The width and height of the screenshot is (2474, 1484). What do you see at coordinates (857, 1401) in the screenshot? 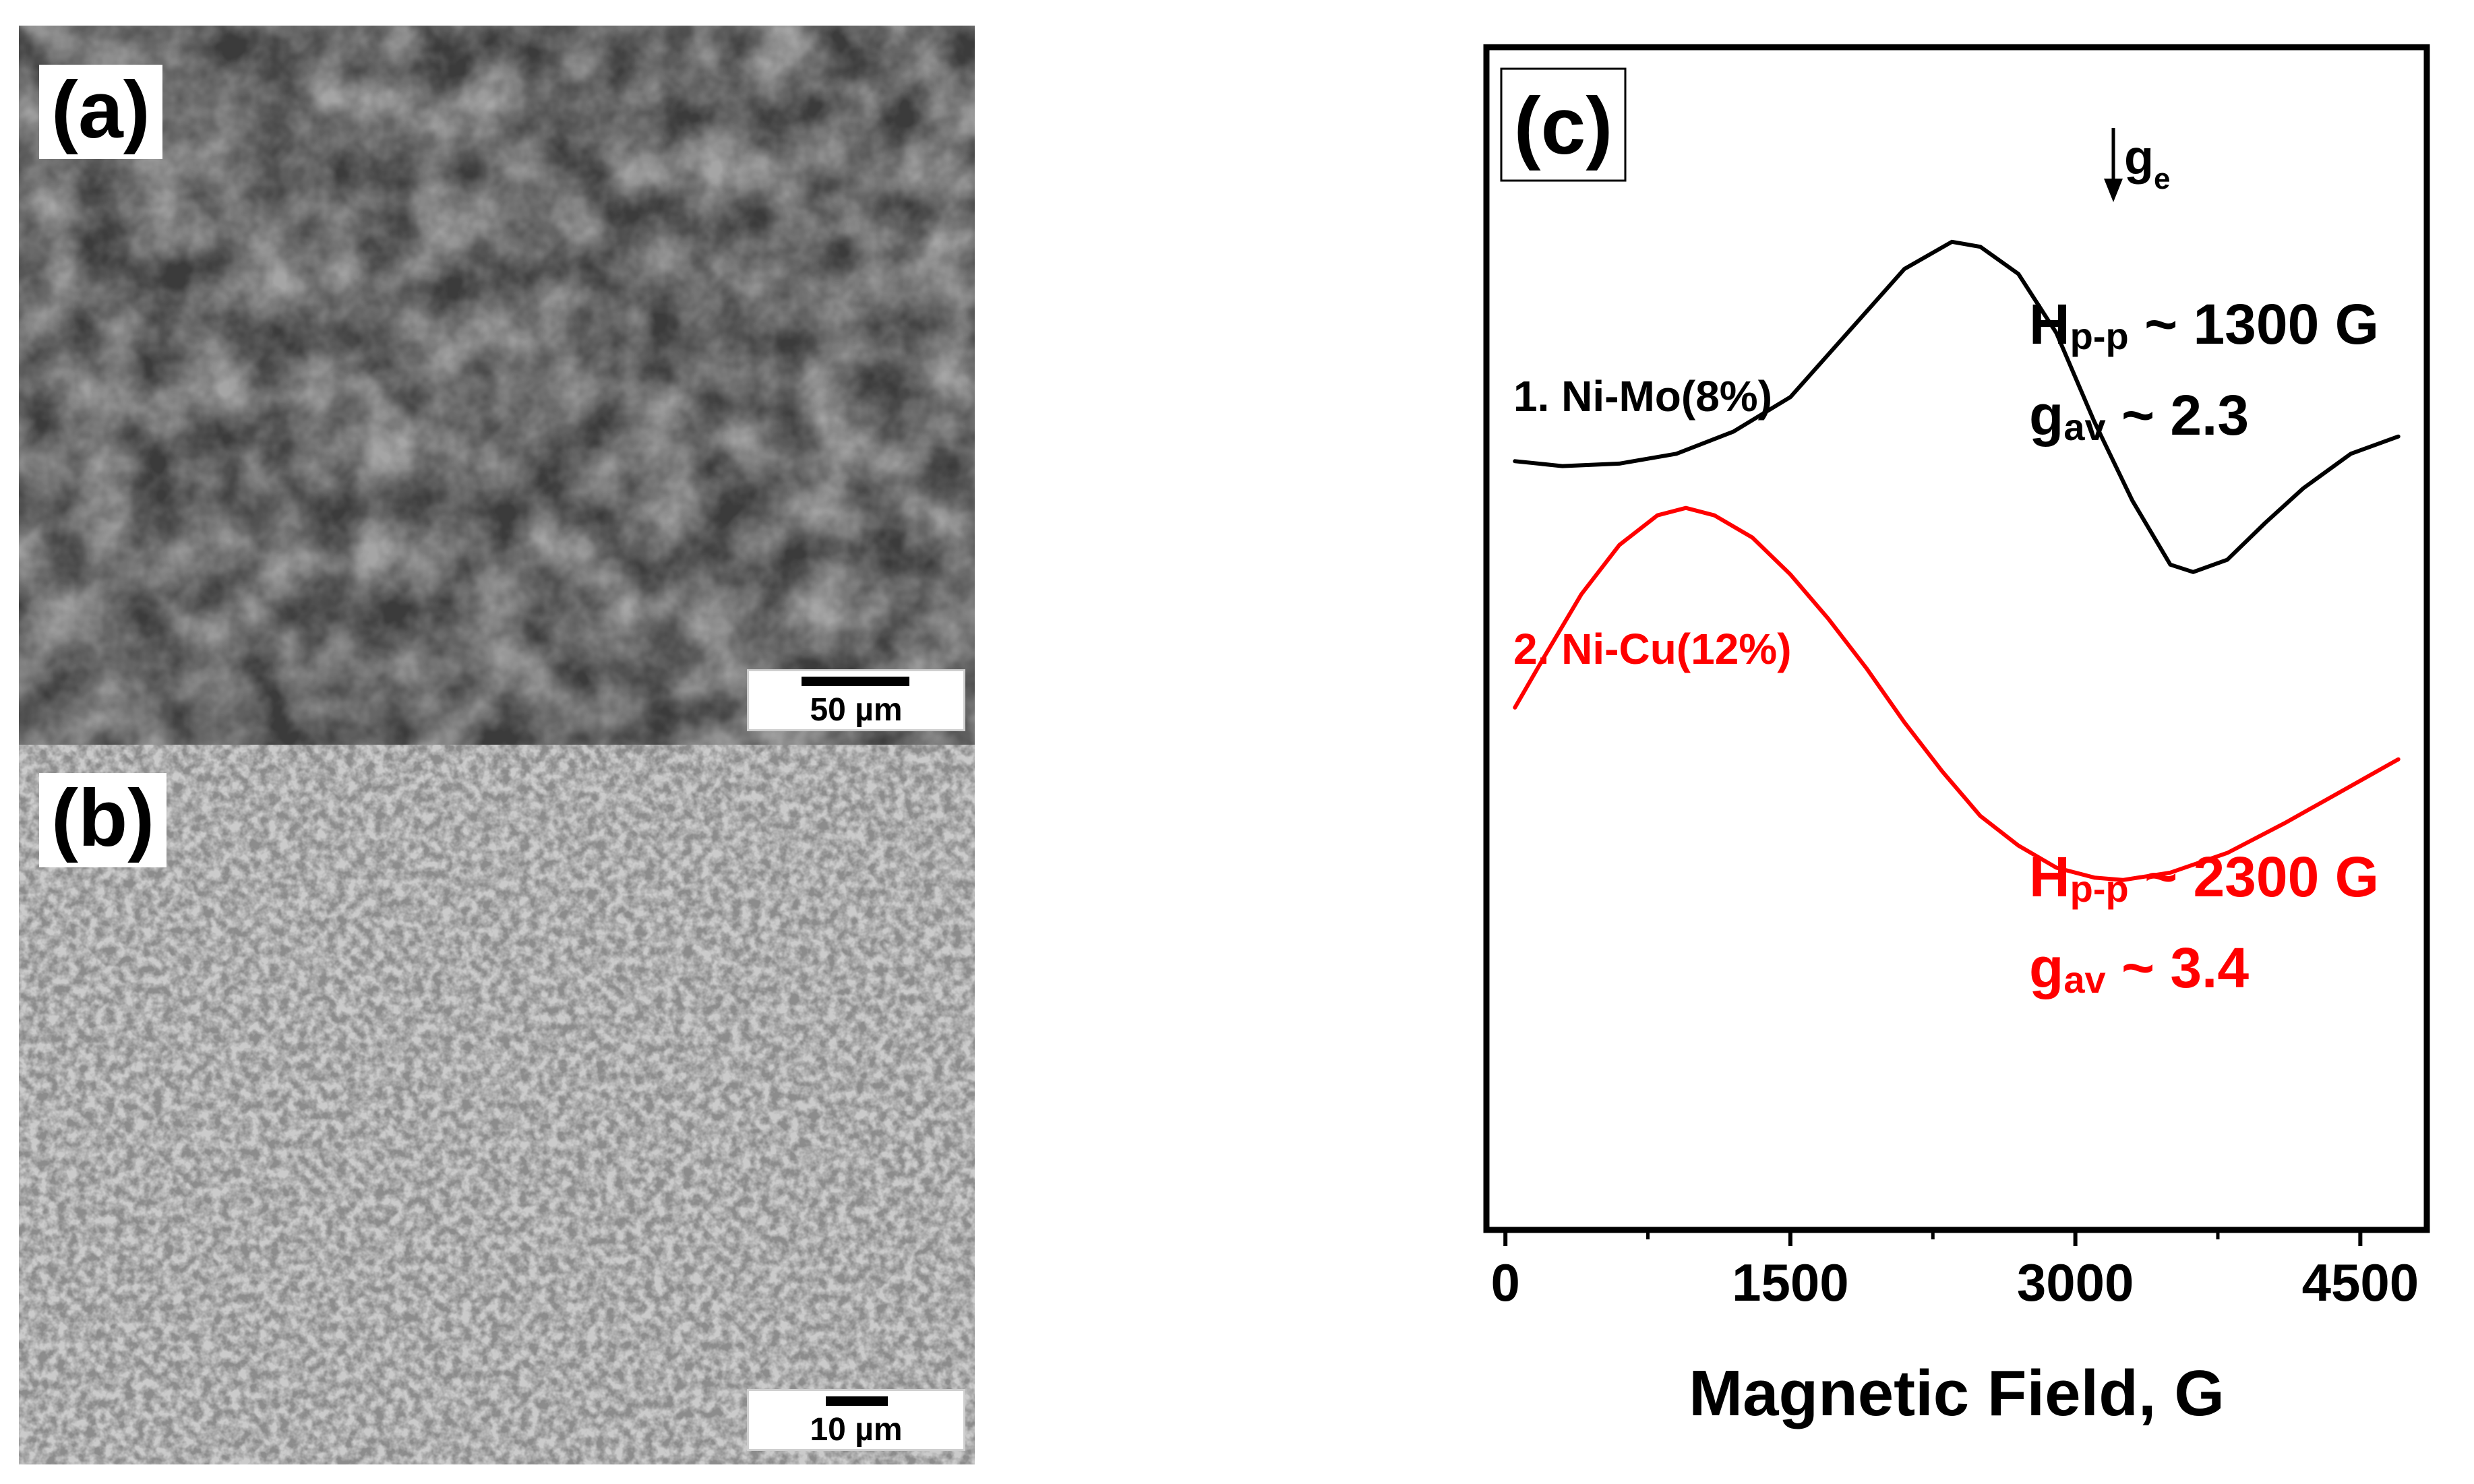
I see `scale-bar-line-b` at bounding box center [857, 1401].